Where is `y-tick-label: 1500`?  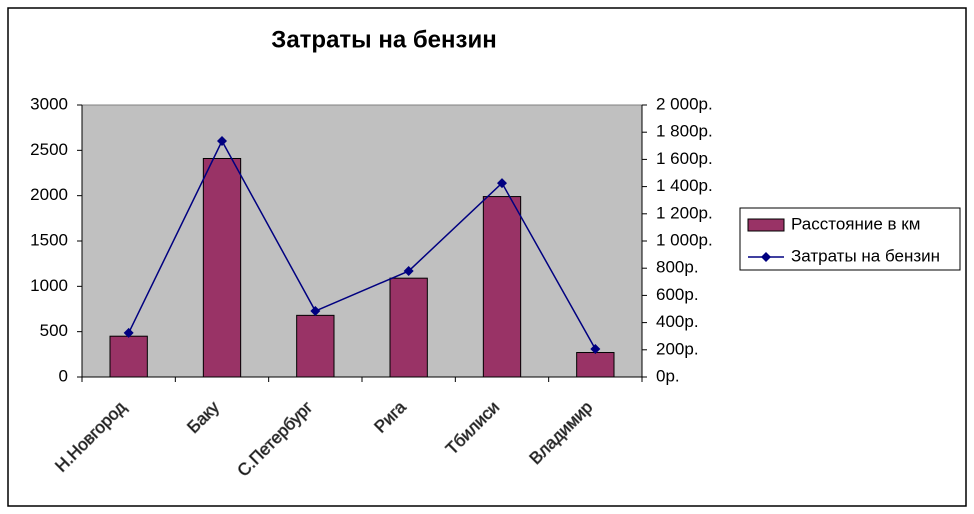 y-tick-label: 1500 is located at coordinates (49, 239).